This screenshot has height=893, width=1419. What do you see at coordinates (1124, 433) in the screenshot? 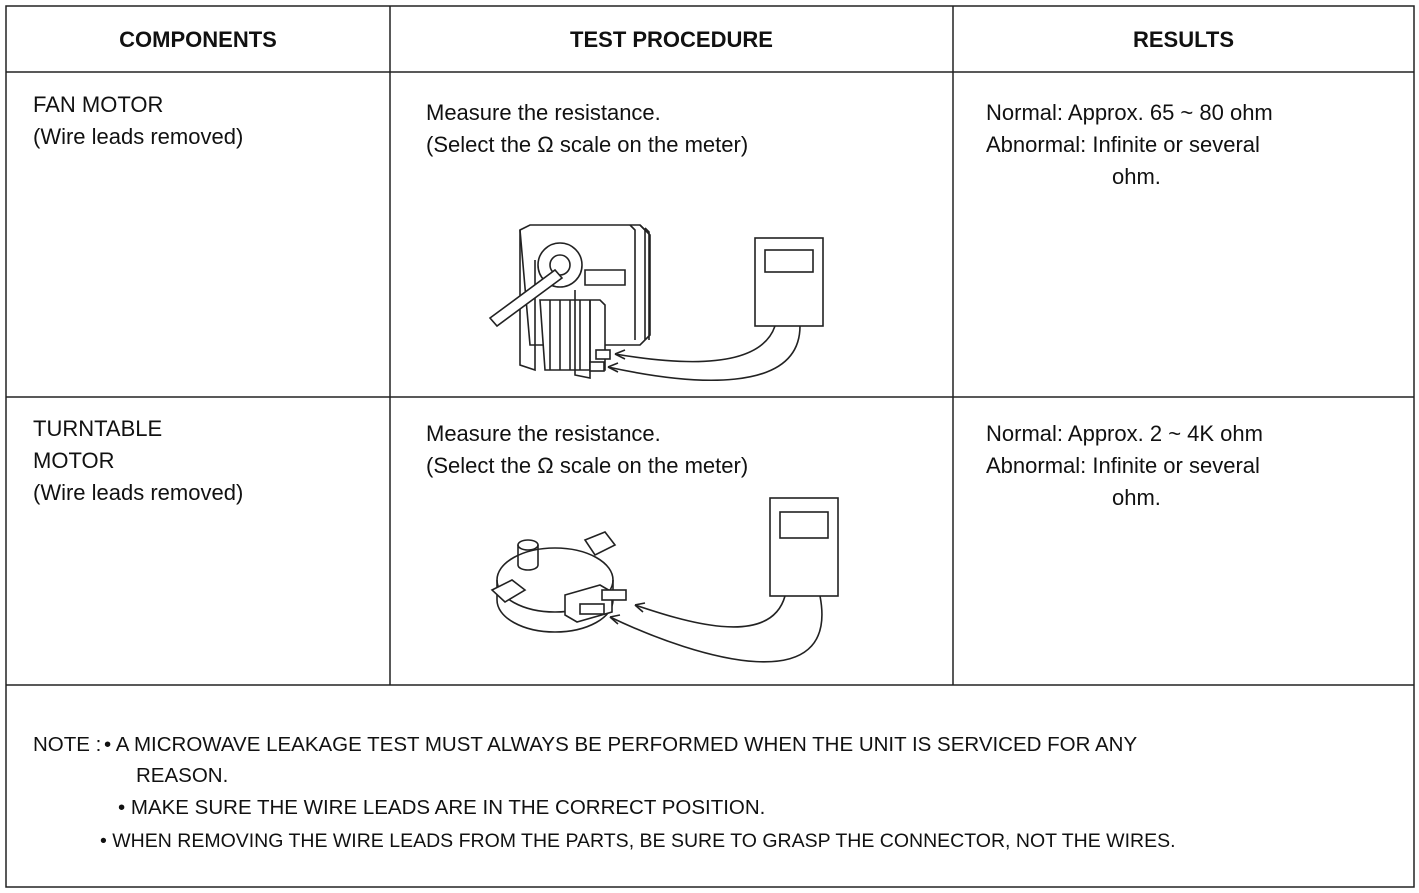
I see `results-text: Normal: Approx. 2 ~ 4K ohm` at bounding box center [1124, 433].